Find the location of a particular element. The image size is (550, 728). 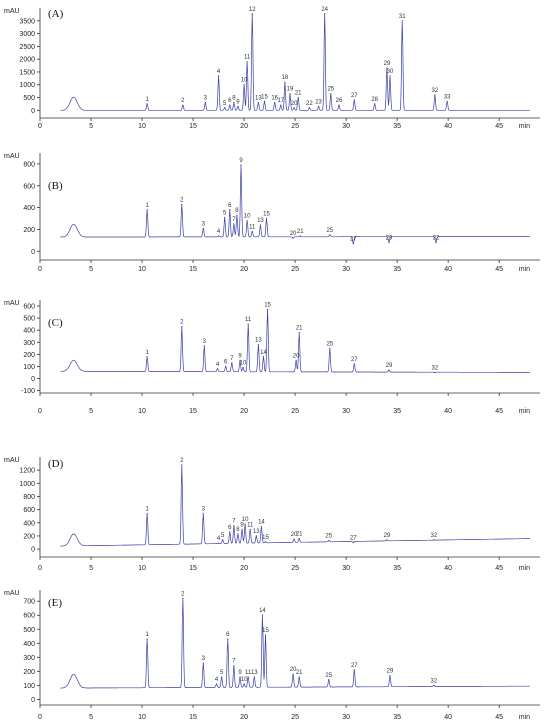

y-tick-label: 1500 is located at coordinates (27, 72).